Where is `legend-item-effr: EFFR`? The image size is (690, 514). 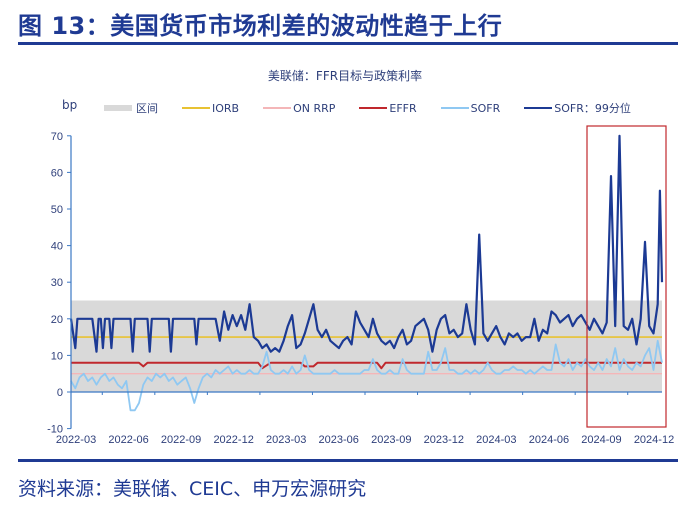
legend-item-effr: EFFR is located at coordinates (388, 108).